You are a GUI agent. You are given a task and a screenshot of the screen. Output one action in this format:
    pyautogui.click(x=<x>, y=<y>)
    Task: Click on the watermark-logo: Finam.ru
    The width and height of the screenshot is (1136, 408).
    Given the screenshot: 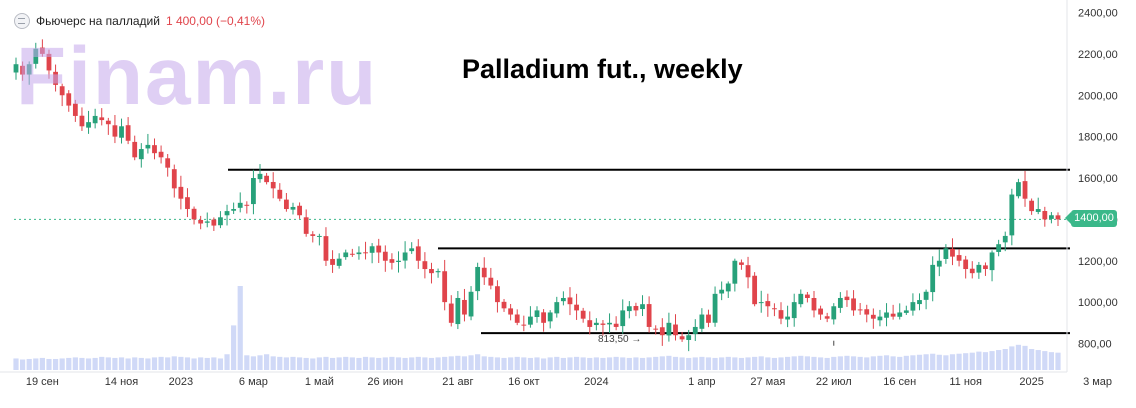 What is the action you would take?
    pyautogui.click(x=197, y=76)
    